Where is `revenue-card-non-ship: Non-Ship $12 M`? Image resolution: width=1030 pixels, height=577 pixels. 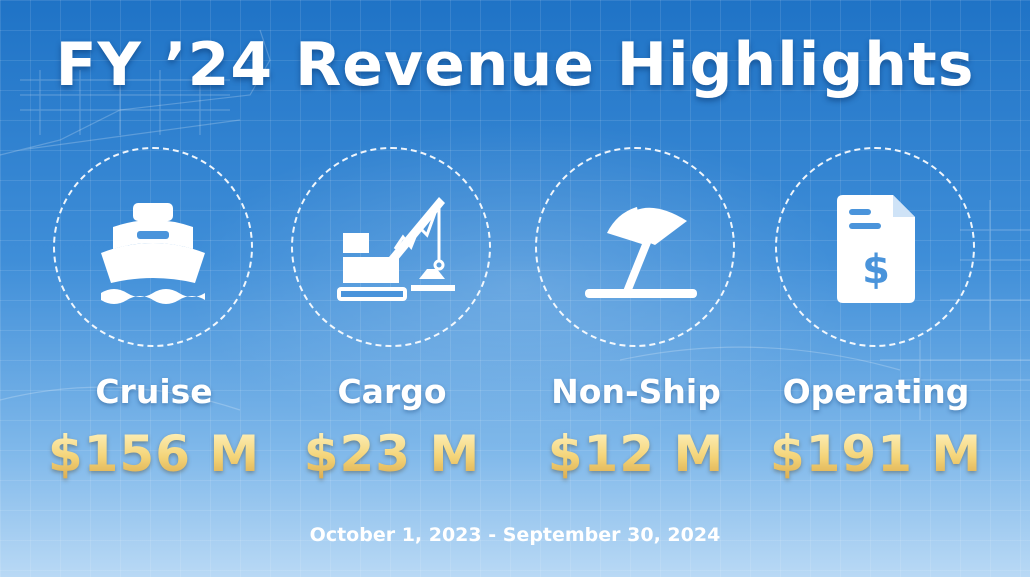 revenue-card-non-ship: Non-Ship $12 M is located at coordinates (636, 317).